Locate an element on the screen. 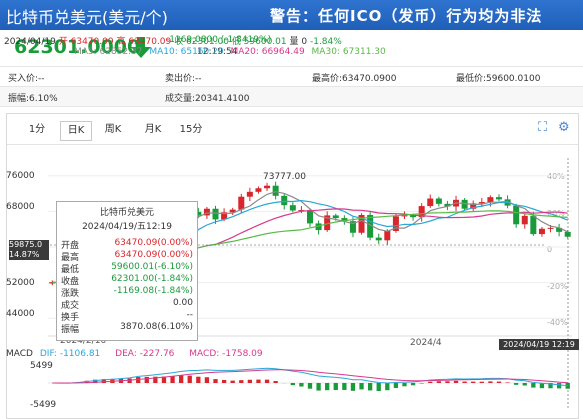  fullscreen-icon: ⛶ is located at coordinates (543, 127).